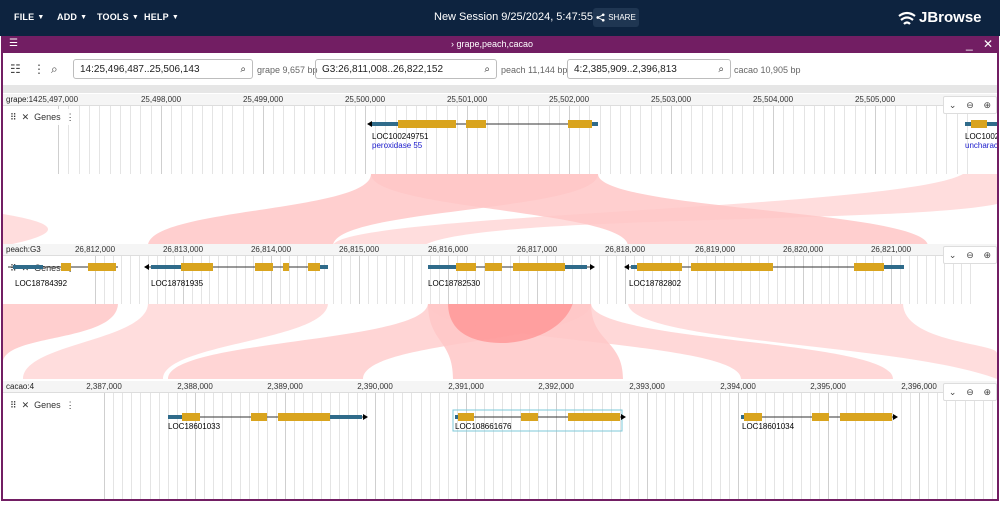  What do you see at coordinates (671, 99) in the screenshot?
I see `tick-label: 25,503,000` at bounding box center [671, 99].